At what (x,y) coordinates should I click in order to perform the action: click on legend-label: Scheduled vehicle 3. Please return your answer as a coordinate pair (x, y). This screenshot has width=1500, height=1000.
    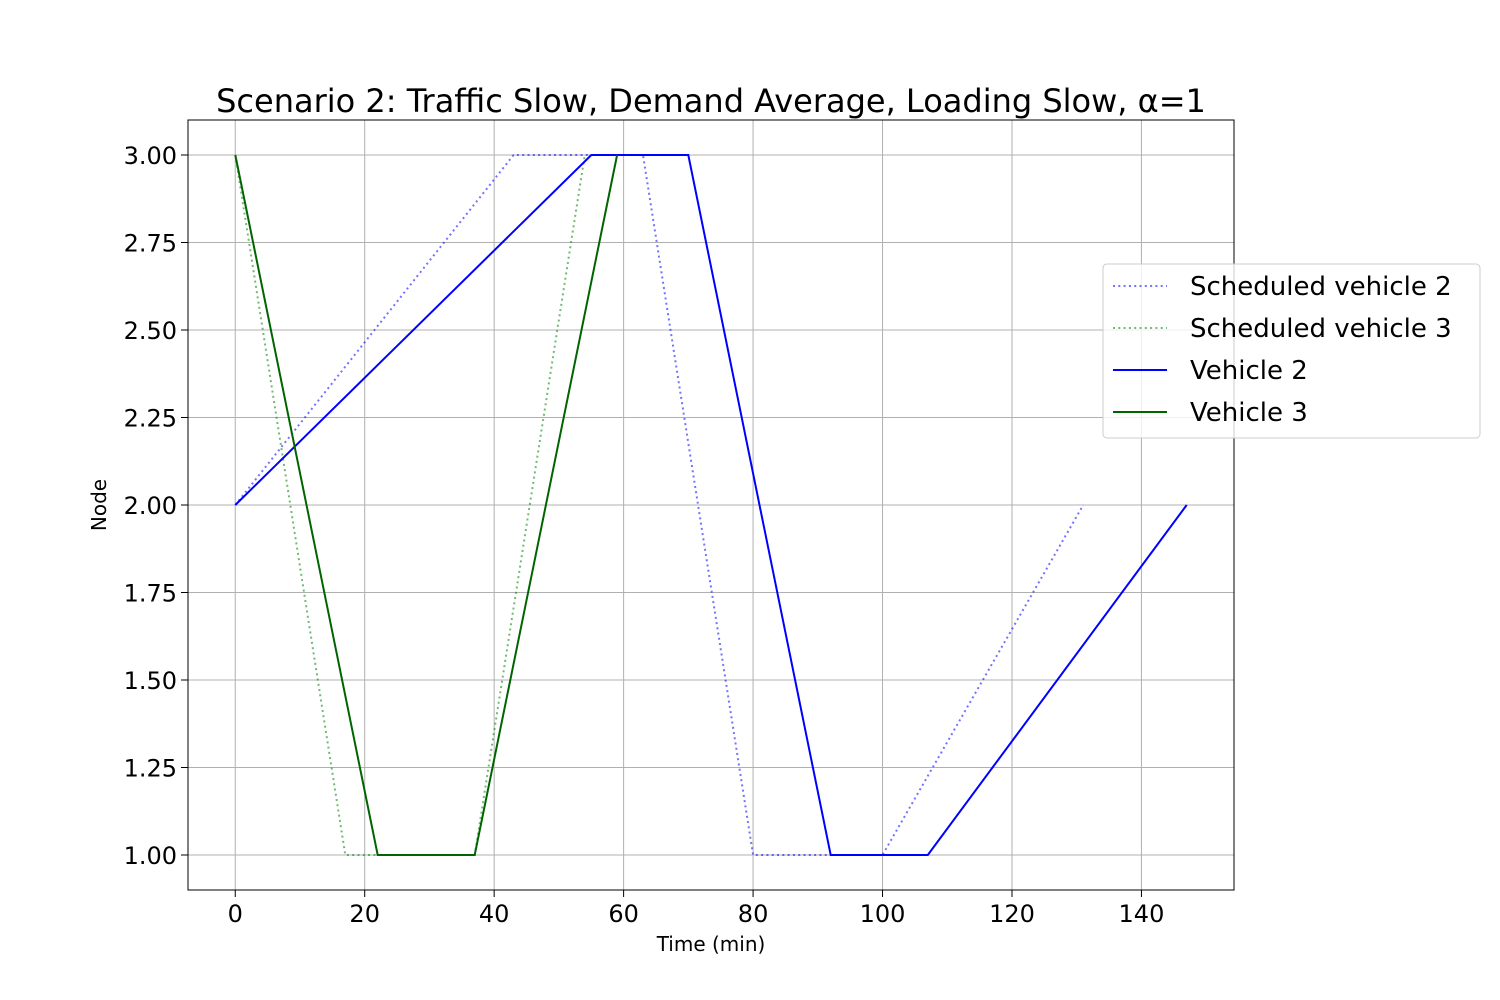
    Looking at the image, I should click on (1321, 329).